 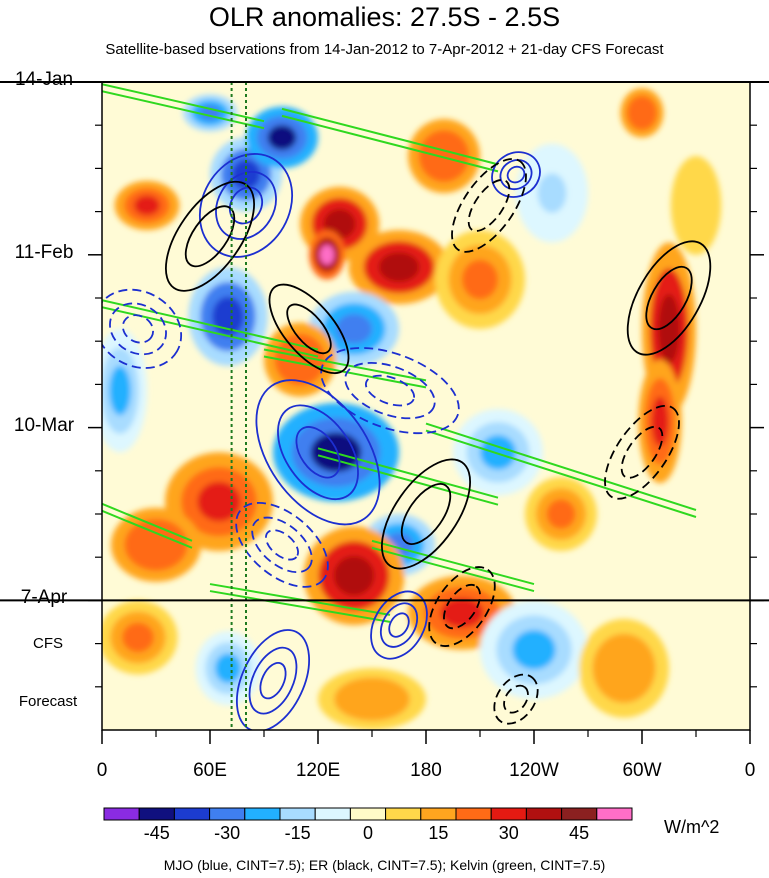 What do you see at coordinates (579, 833) in the screenshot?
I see `colorbar-tick-label: 45` at bounding box center [579, 833].